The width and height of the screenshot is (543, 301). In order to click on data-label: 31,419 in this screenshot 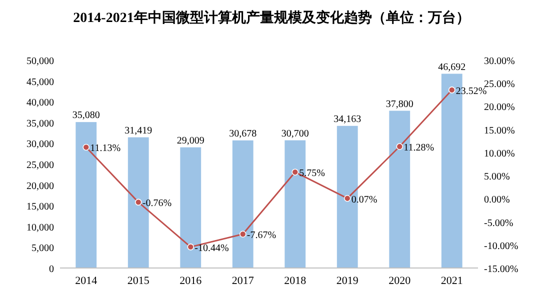, I will do `click(138, 130)`.